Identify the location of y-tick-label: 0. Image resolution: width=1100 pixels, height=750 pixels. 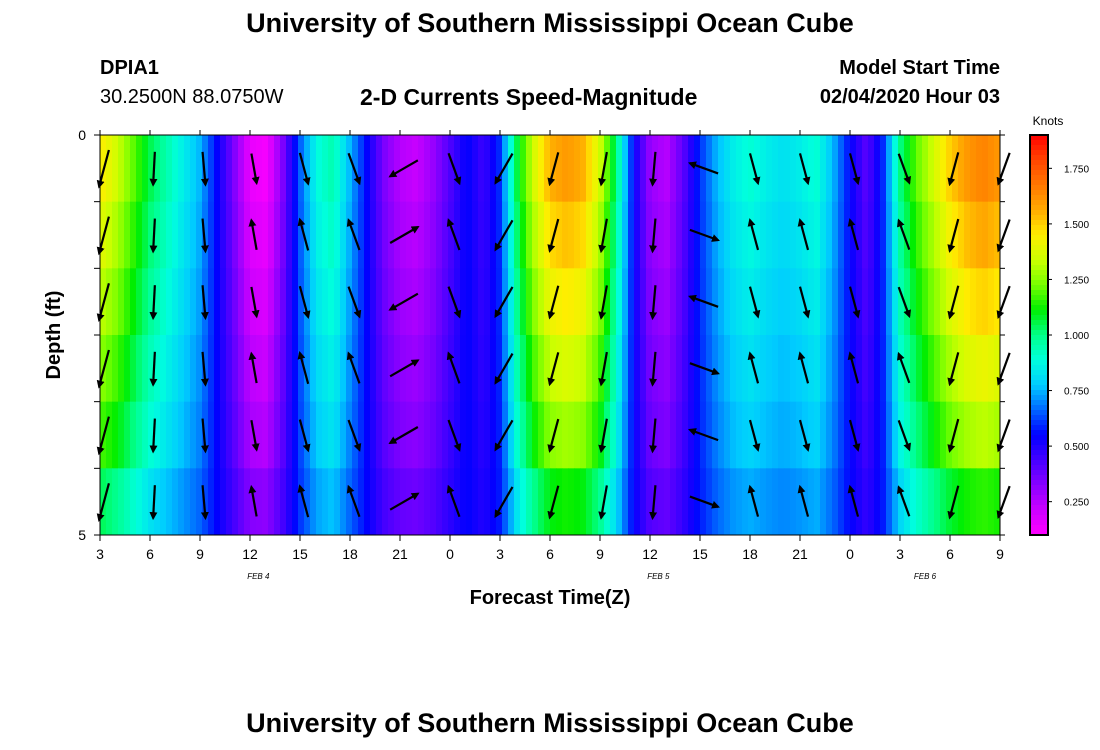
(82, 135).